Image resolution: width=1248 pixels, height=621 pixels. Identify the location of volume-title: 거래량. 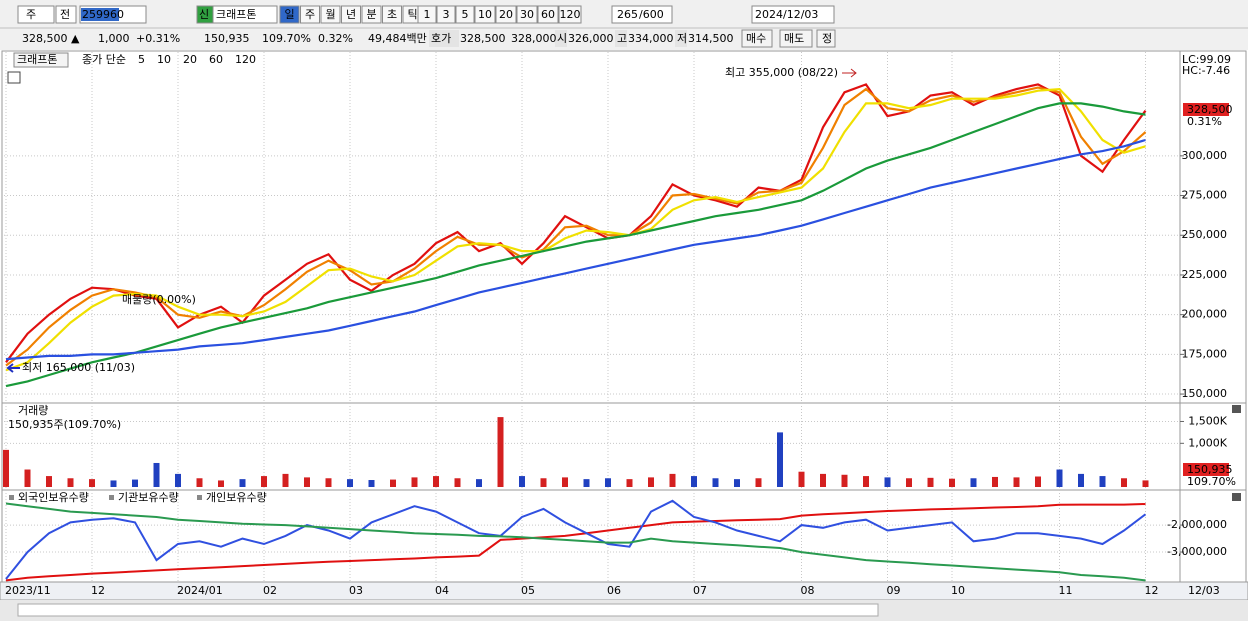
(33, 410).